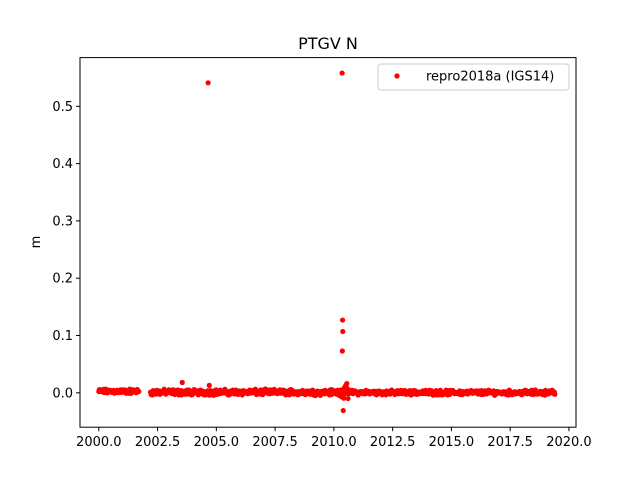 This screenshot has width=640, height=480. Describe the element at coordinates (328, 43) in the screenshot. I see `chart-title: PTGV N` at that location.